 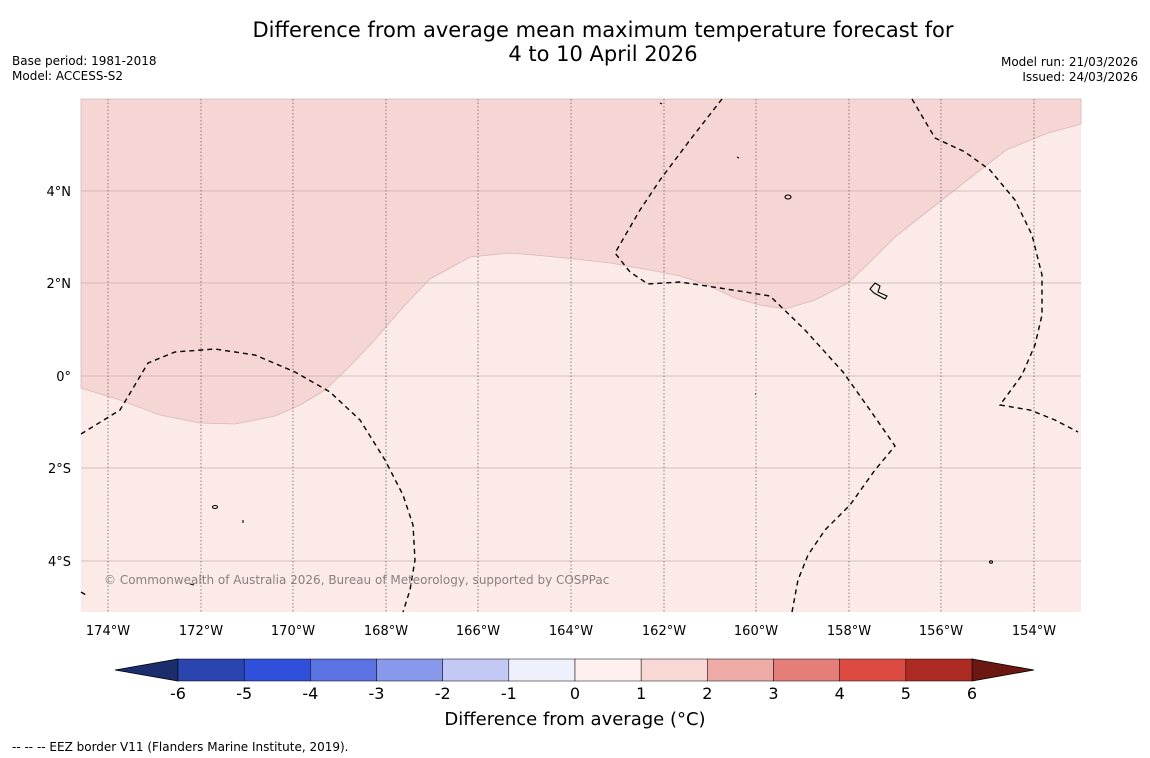 I want to click on lat-label: 4°S, so click(x=59, y=562).